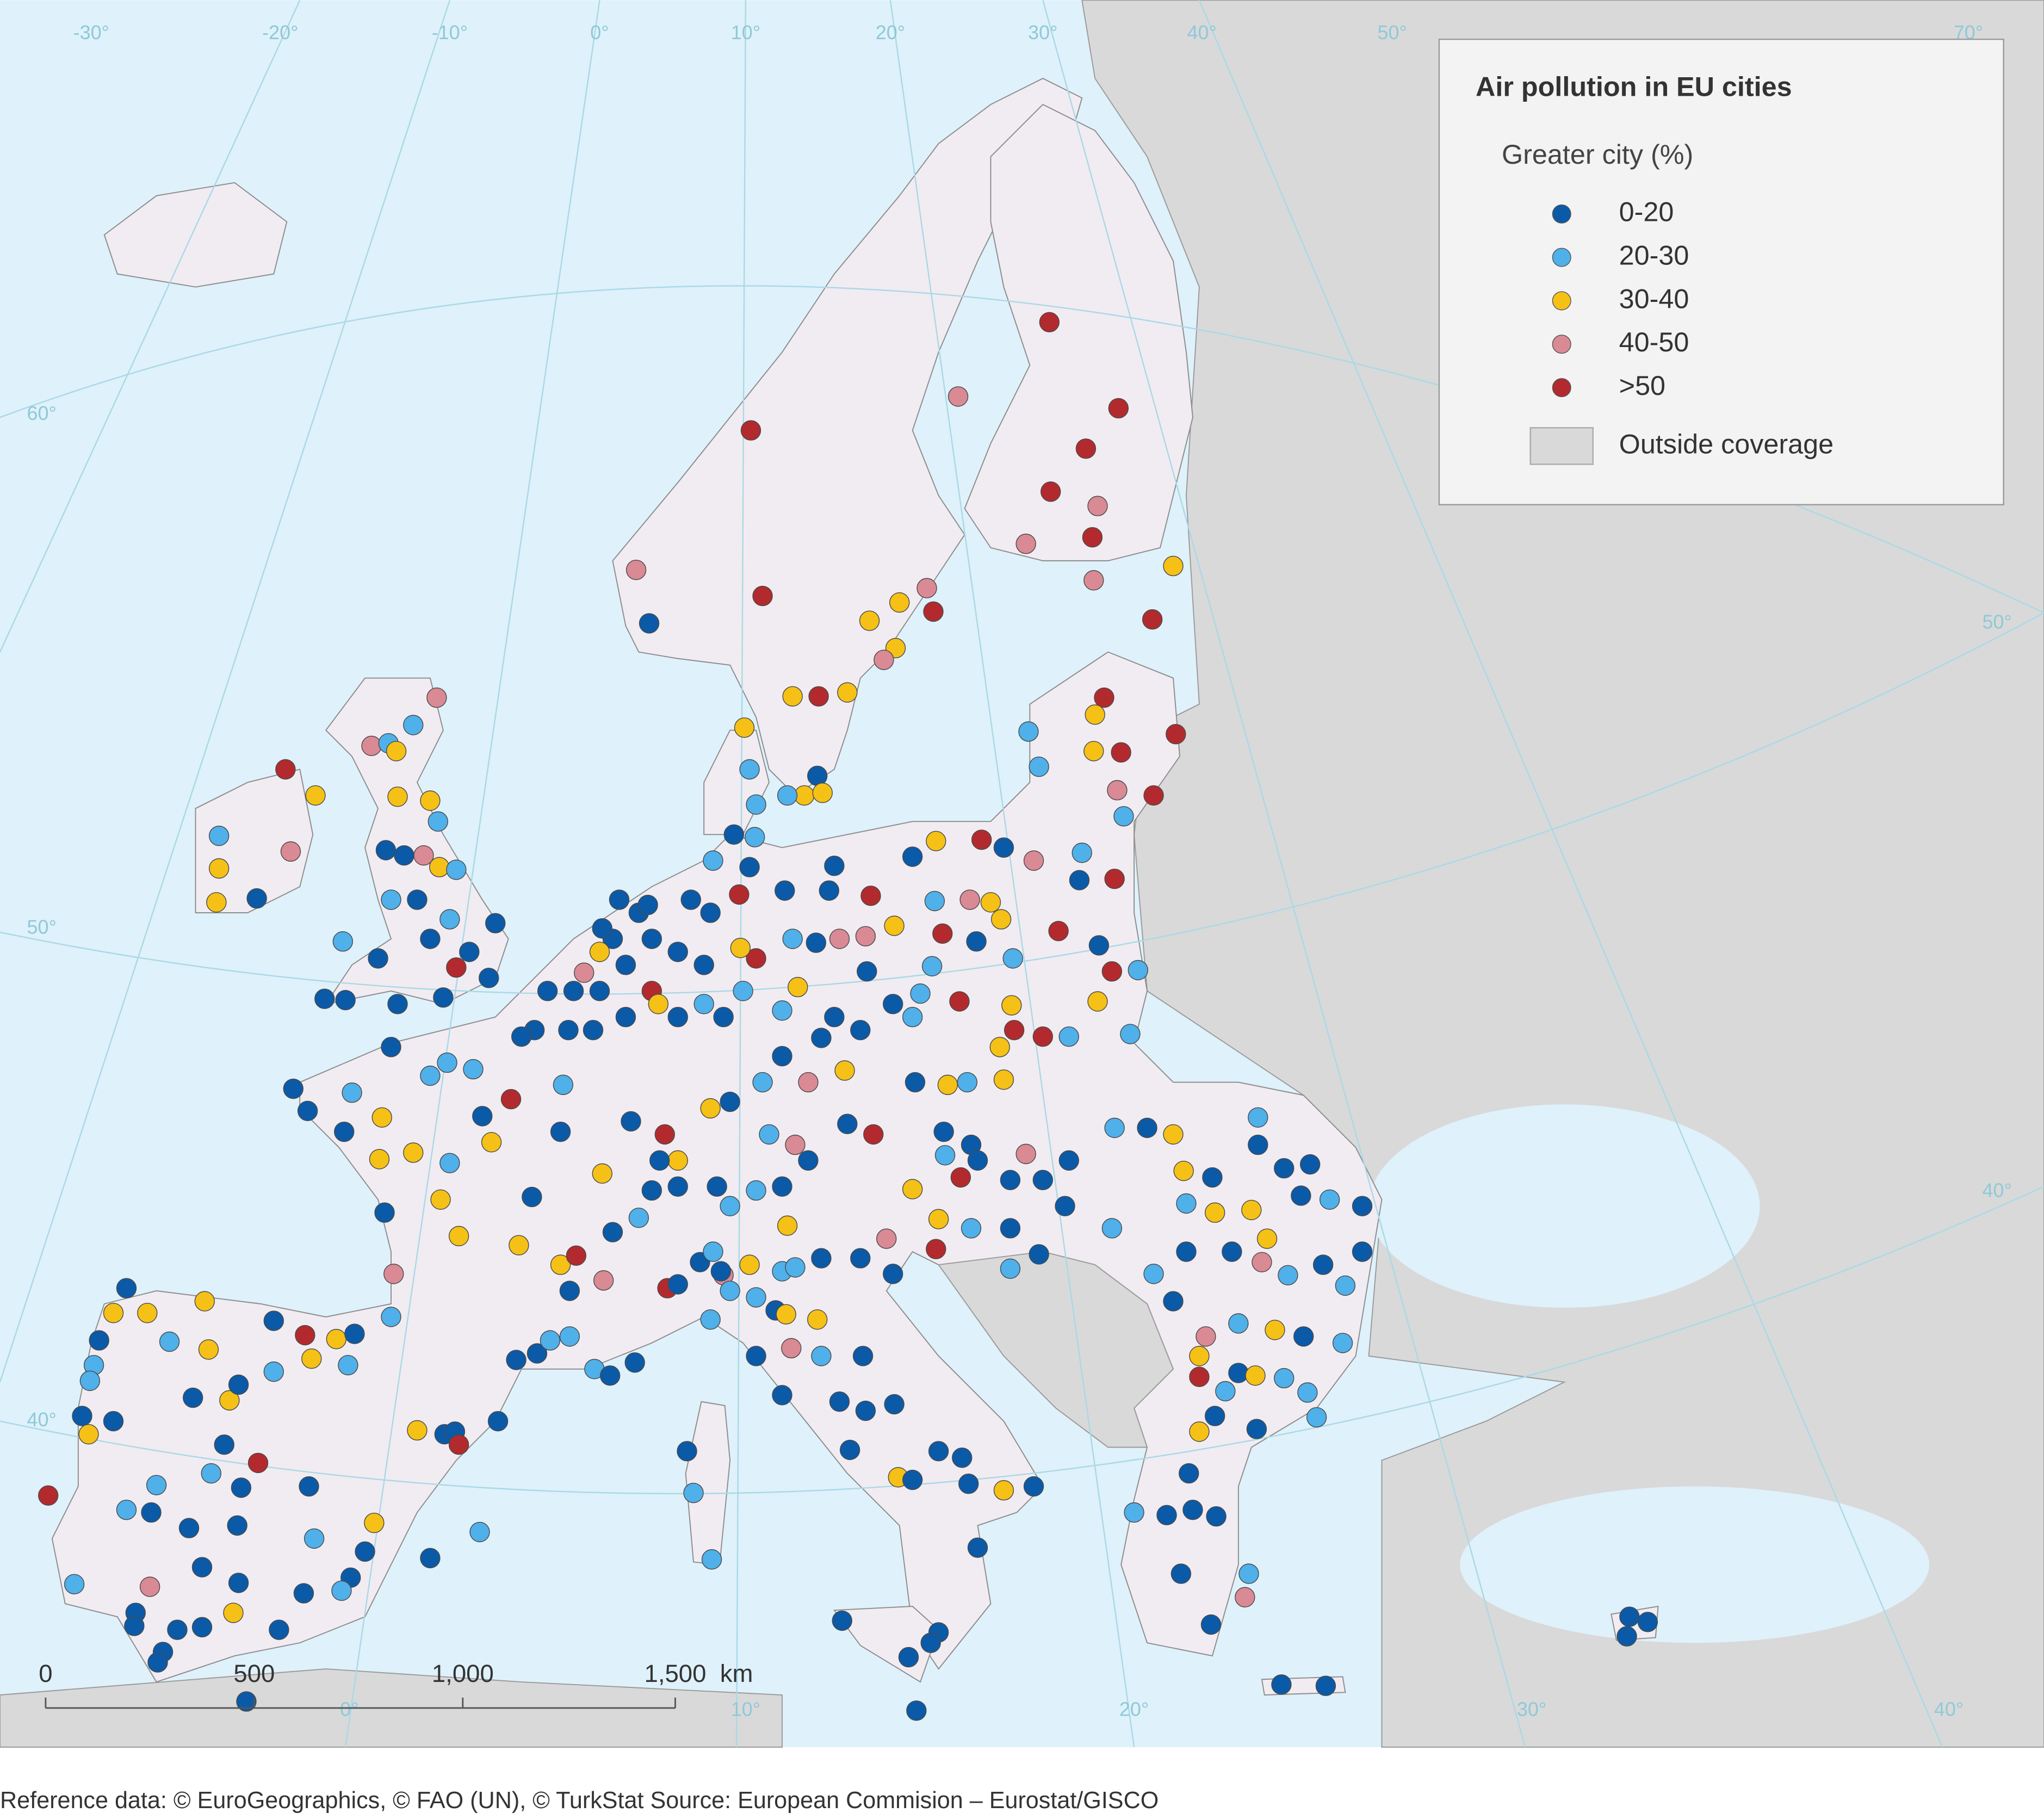  Describe the element at coordinates (1654, 341) in the screenshot. I see `legend-label: 40-50` at that location.